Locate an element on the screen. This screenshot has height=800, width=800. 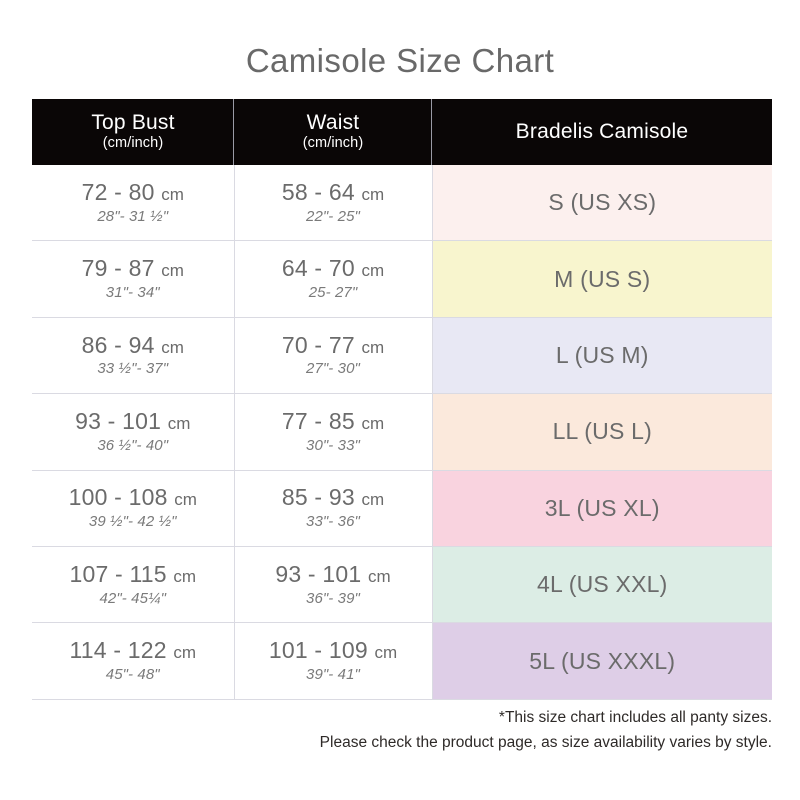
waist-cm-number: 77 - 85 is located at coordinates (318, 420).